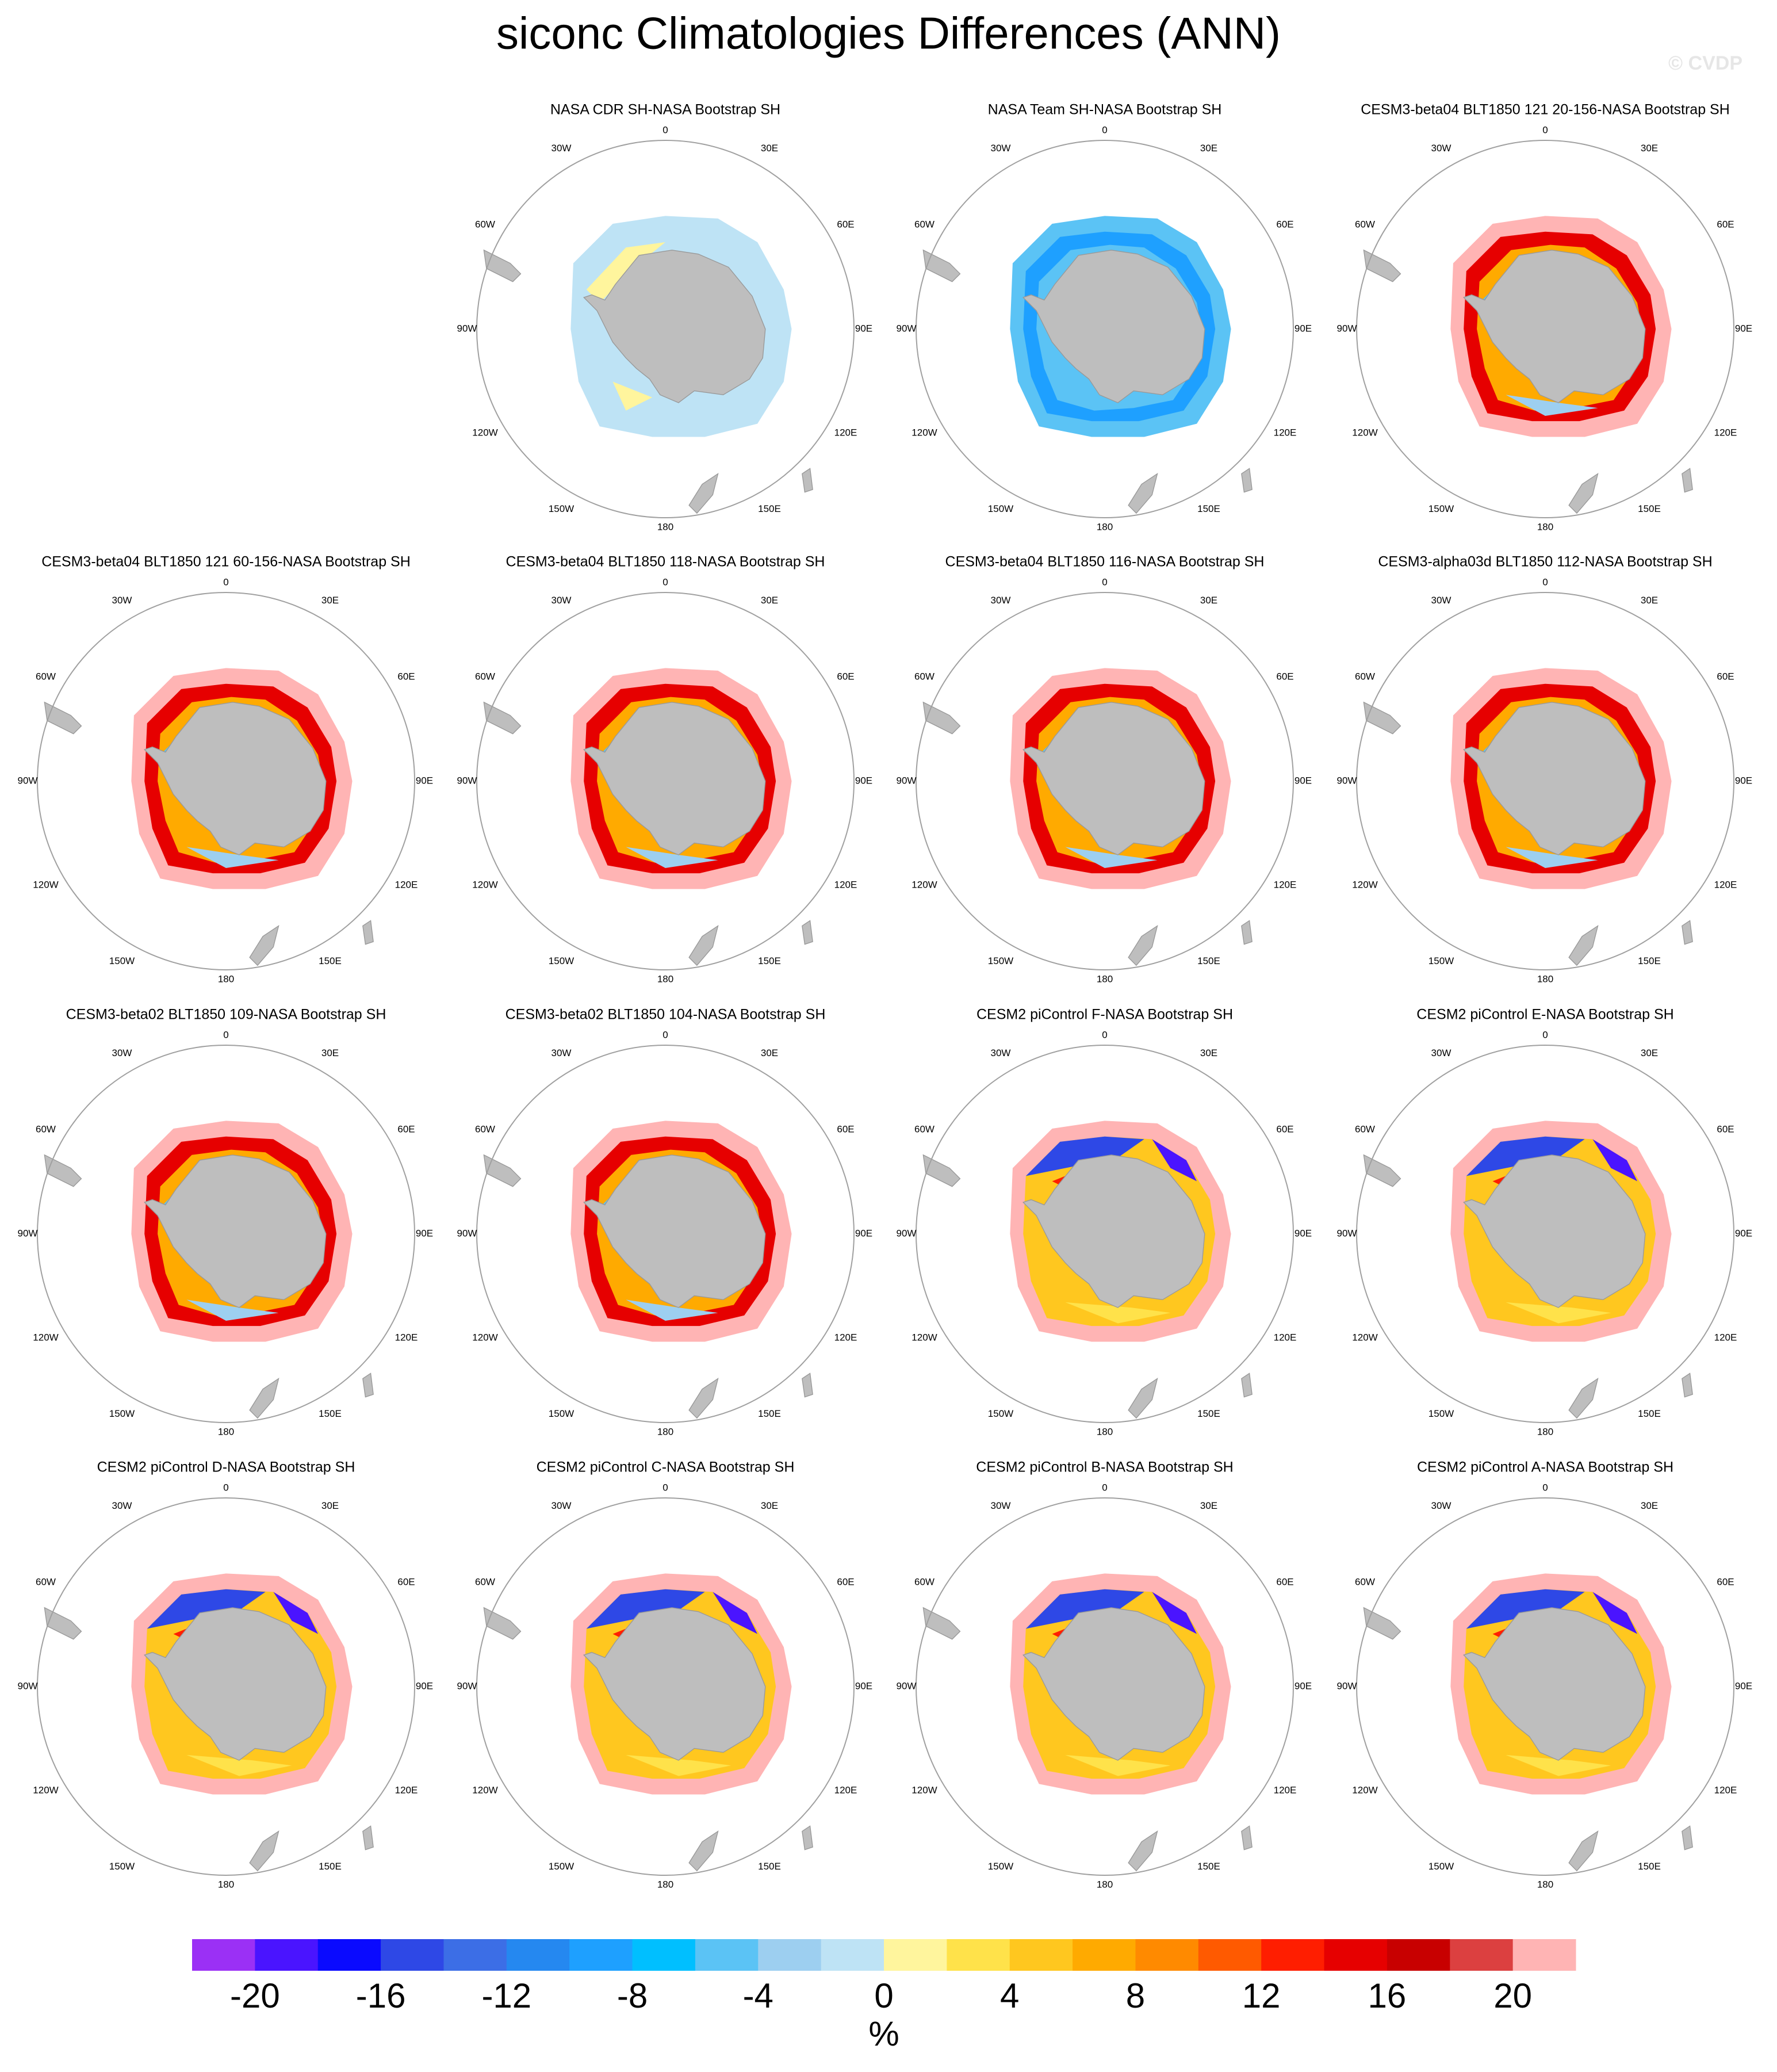  Describe the element at coordinates (1545, 1467) in the screenshot. I see `panel-title: CESM2 piControl A-NASA Bootstrap SH` at that location.